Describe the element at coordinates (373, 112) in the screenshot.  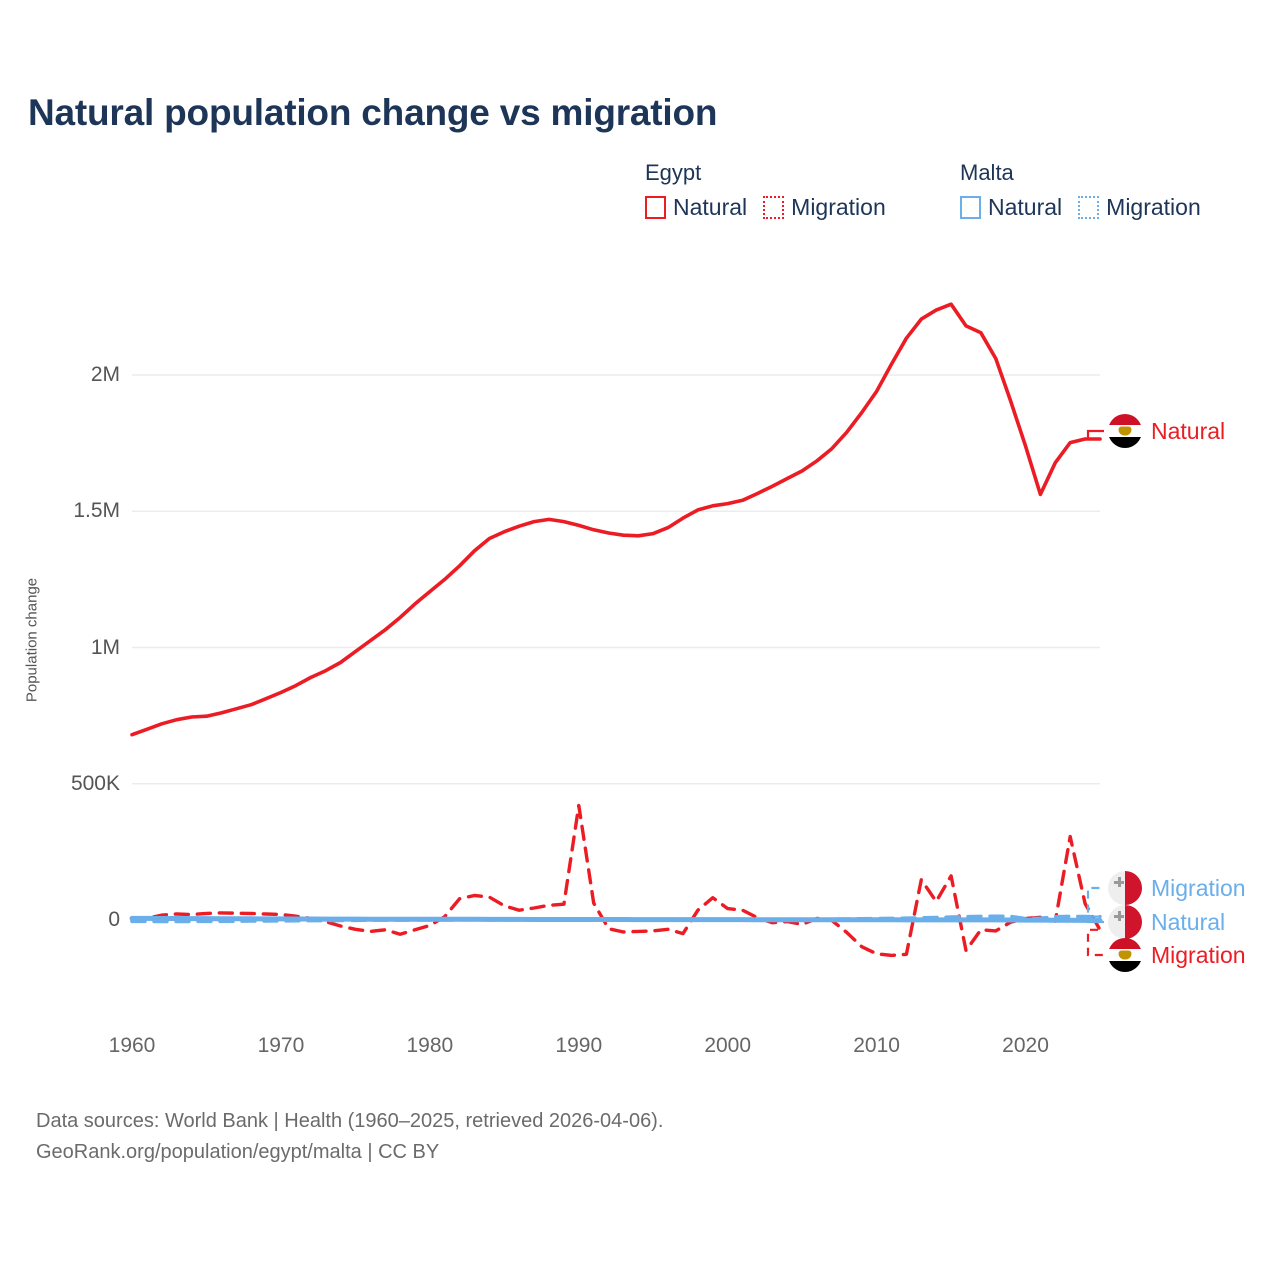
I see `page-title: Natural population change vs migration` at that location.